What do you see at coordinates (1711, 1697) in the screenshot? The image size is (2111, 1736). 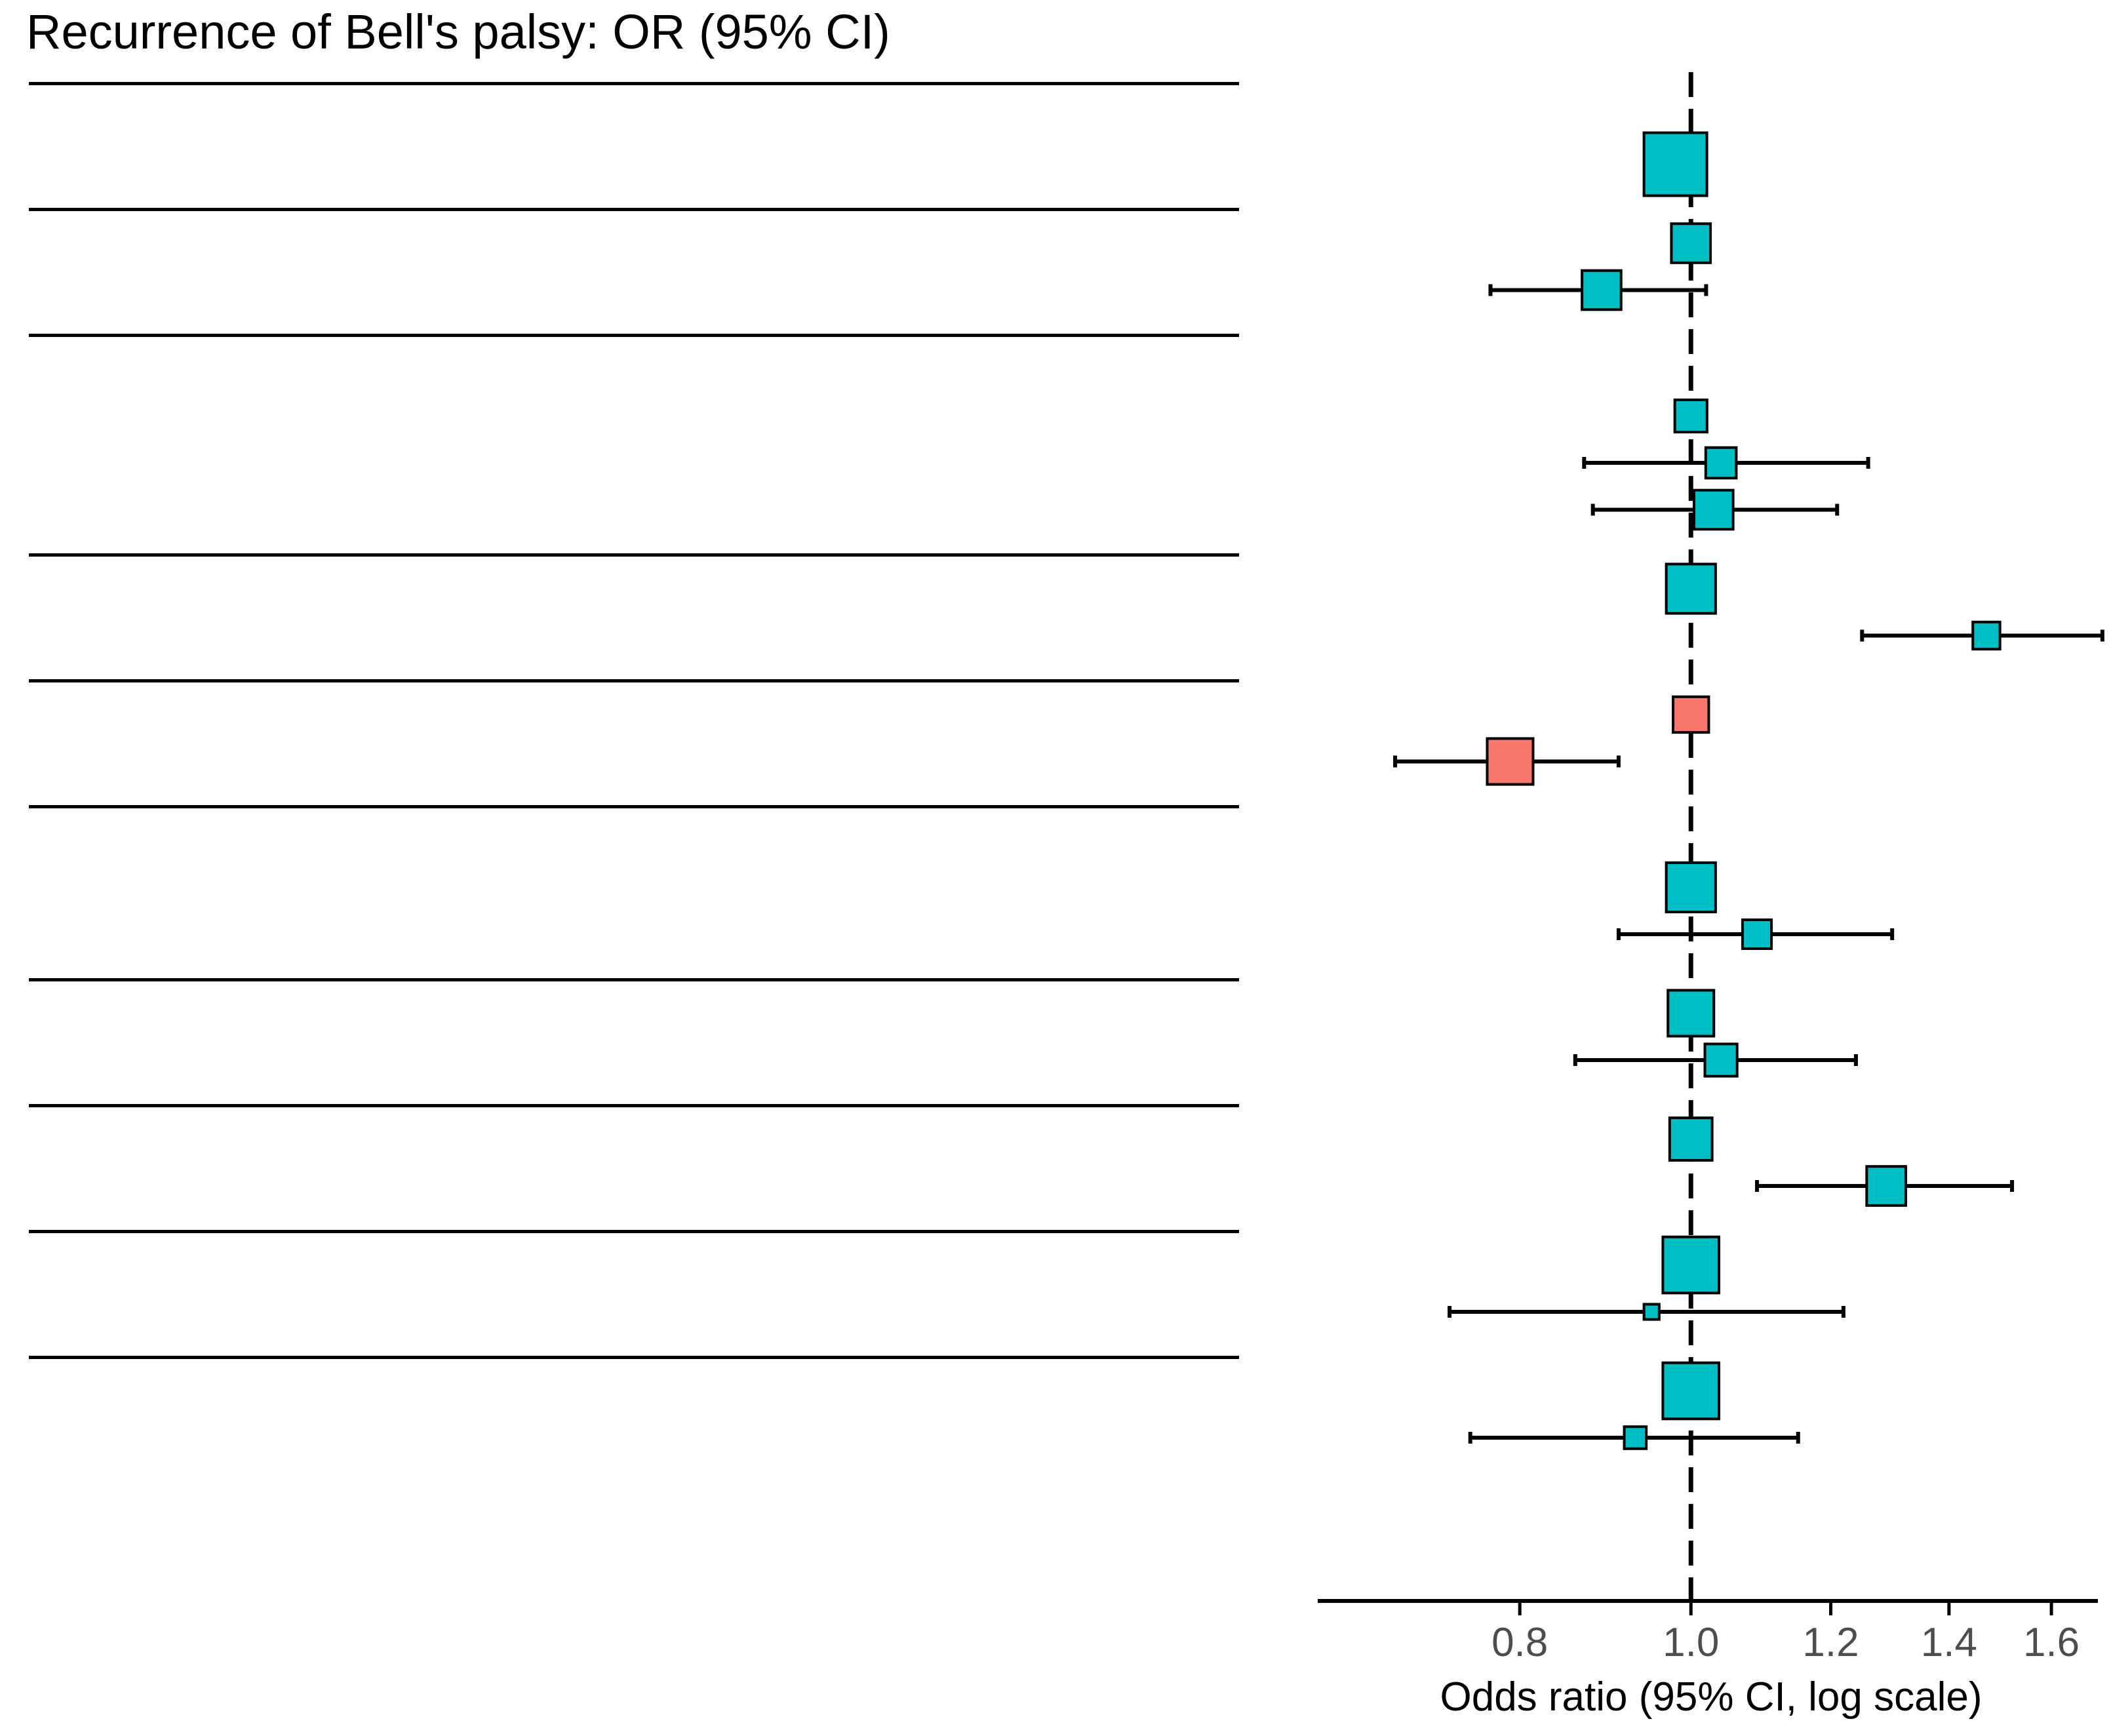 I see `x-axis-label: Odds ratio (95% CI, log scale)` at bounding box center [1711, 1697].